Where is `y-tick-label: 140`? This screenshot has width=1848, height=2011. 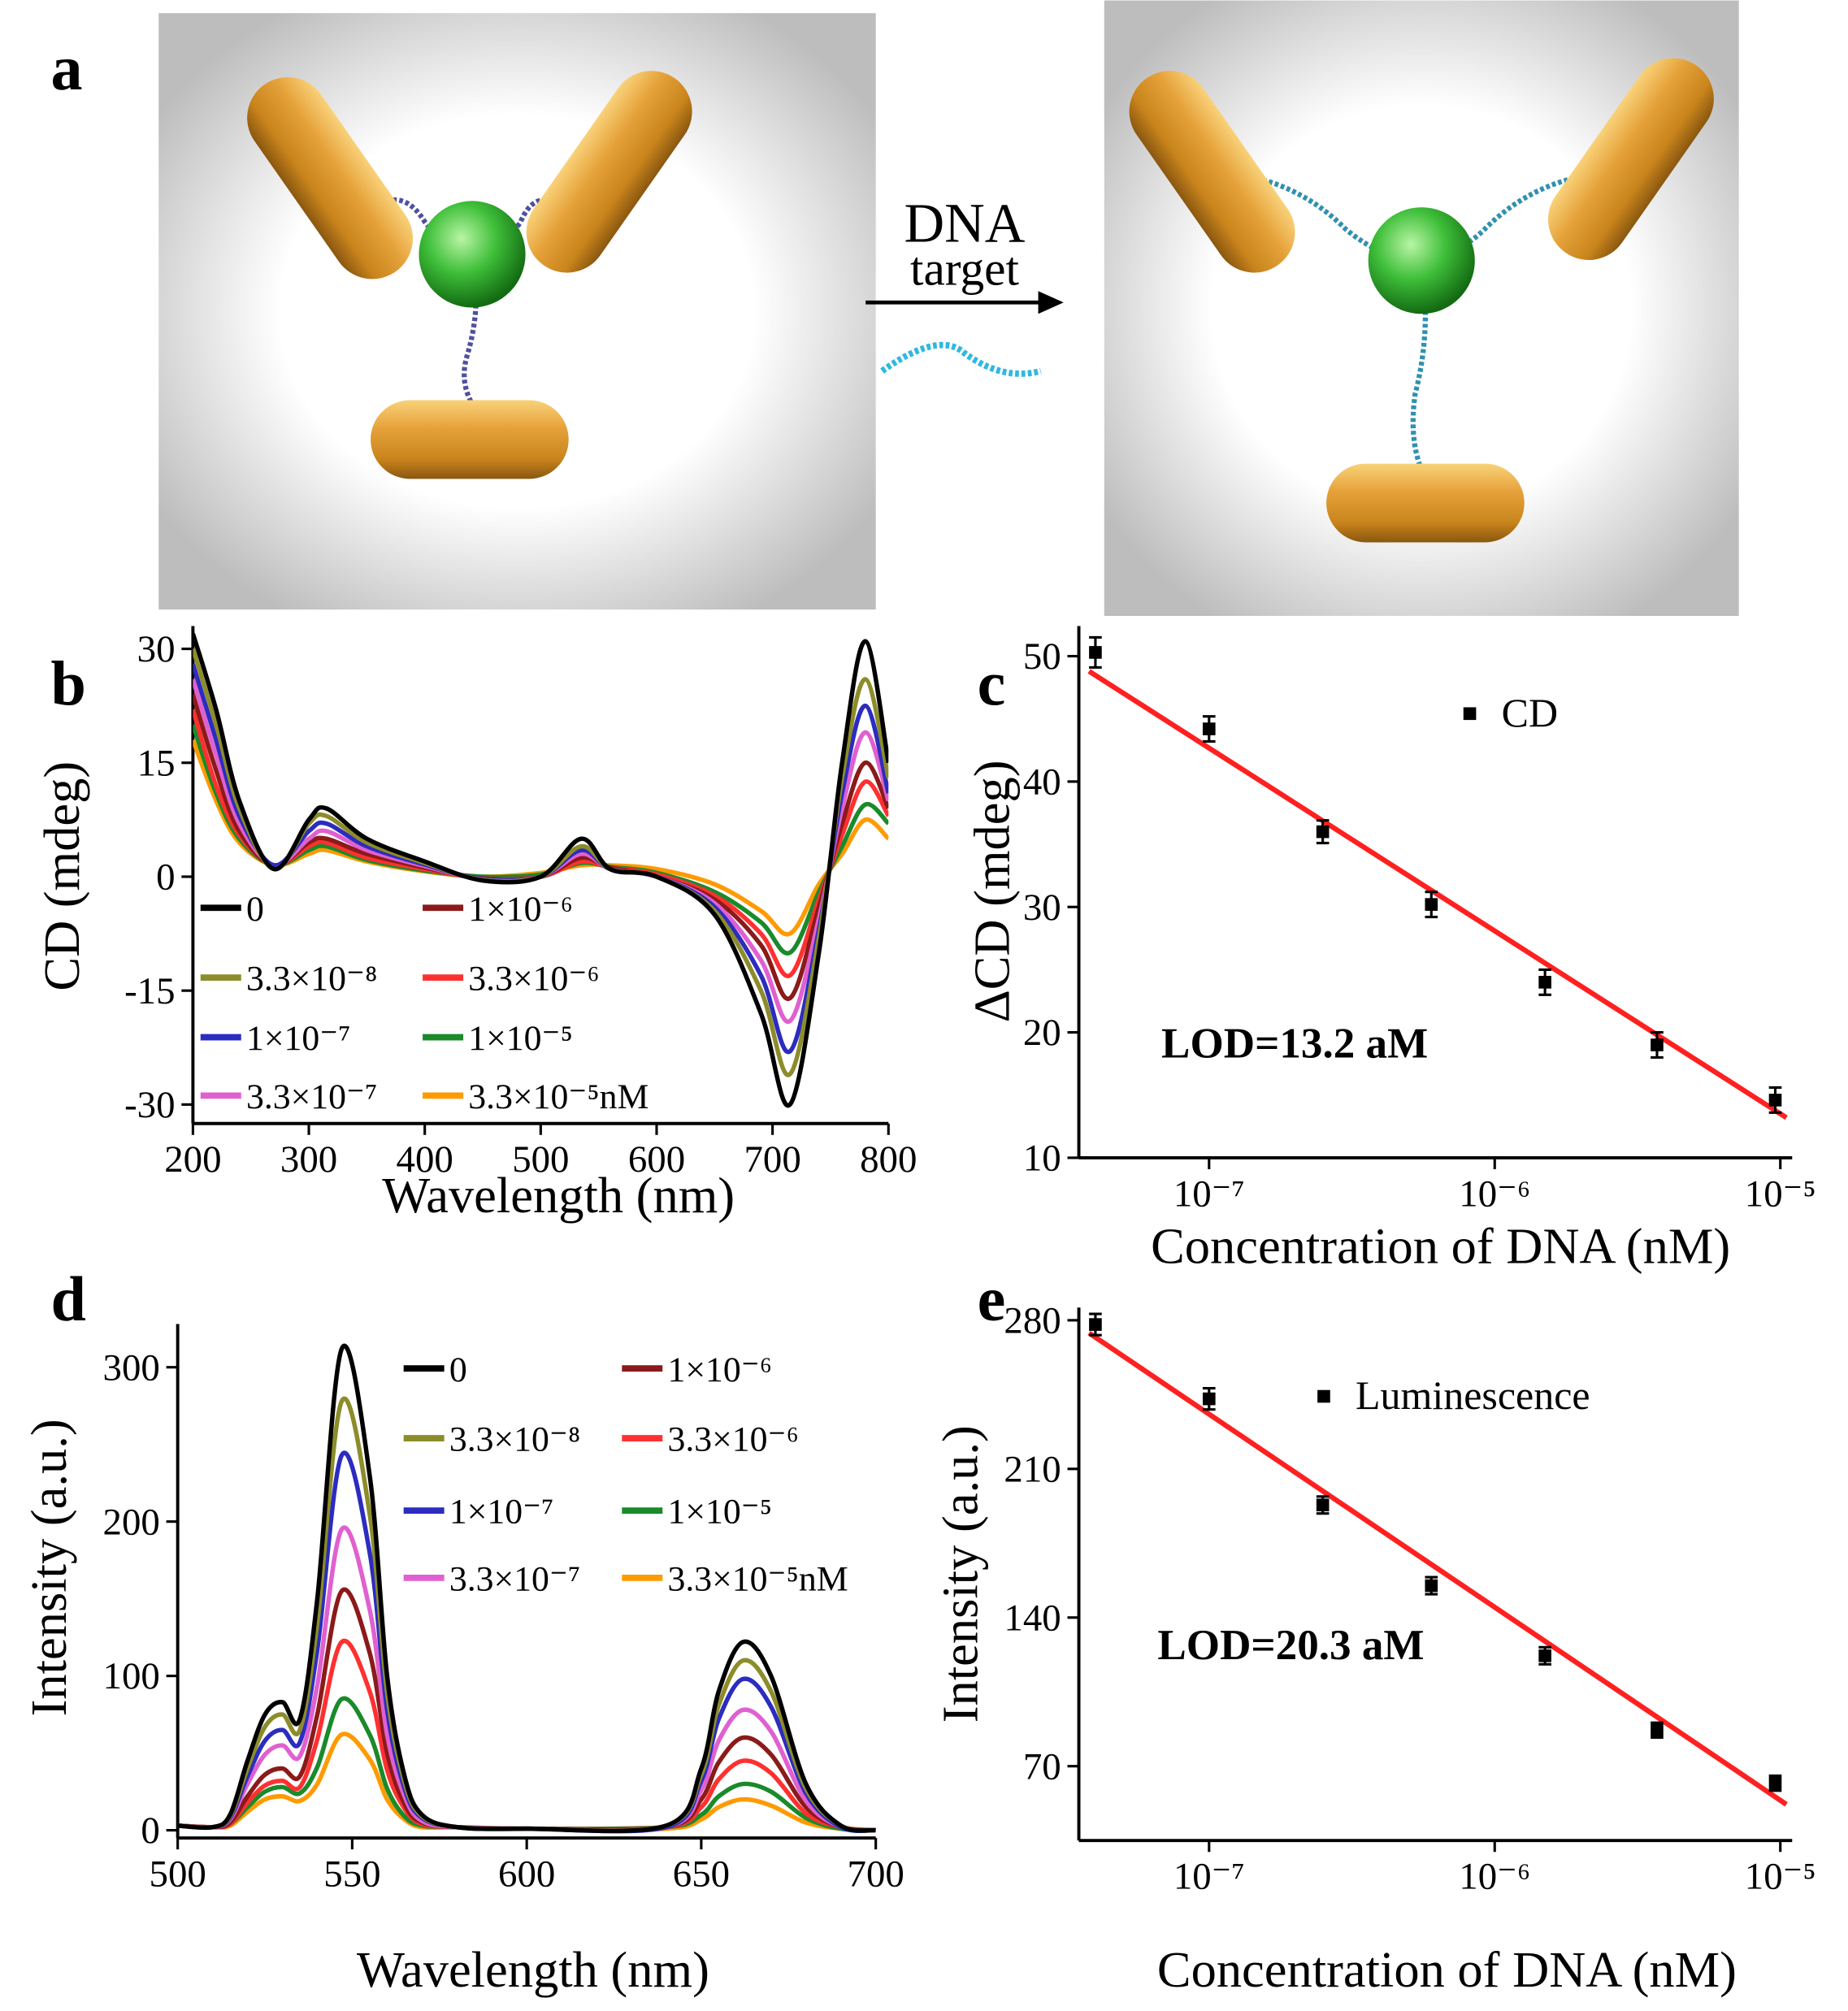 y-tick-label: 140 is located at coordinates (1032, 1618).